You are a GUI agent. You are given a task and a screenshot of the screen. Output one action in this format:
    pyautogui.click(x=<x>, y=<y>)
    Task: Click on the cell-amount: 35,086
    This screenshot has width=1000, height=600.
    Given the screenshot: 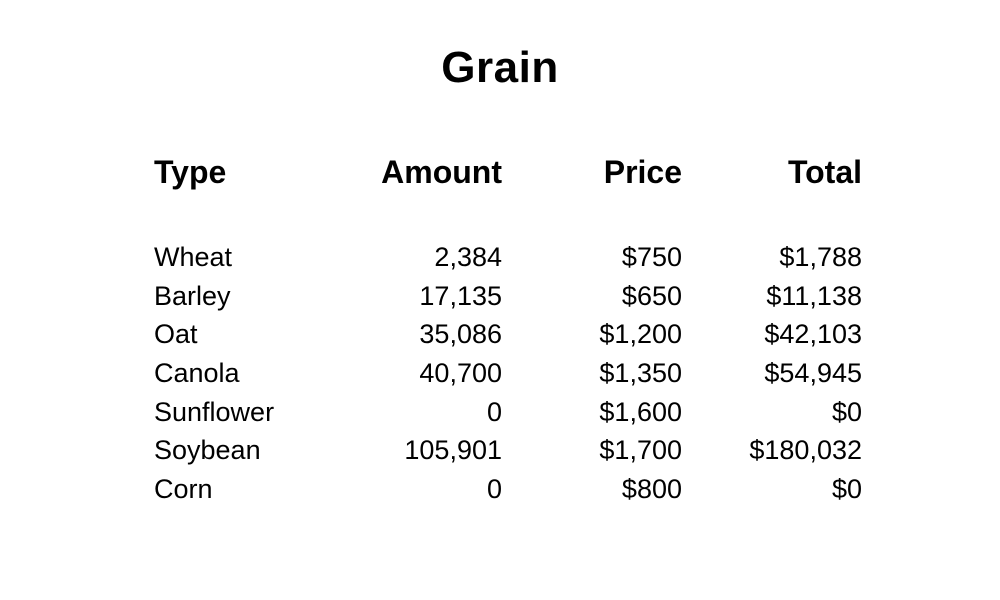 What is the action you would take?
    pyautogui.click(x=460, y=334)
    